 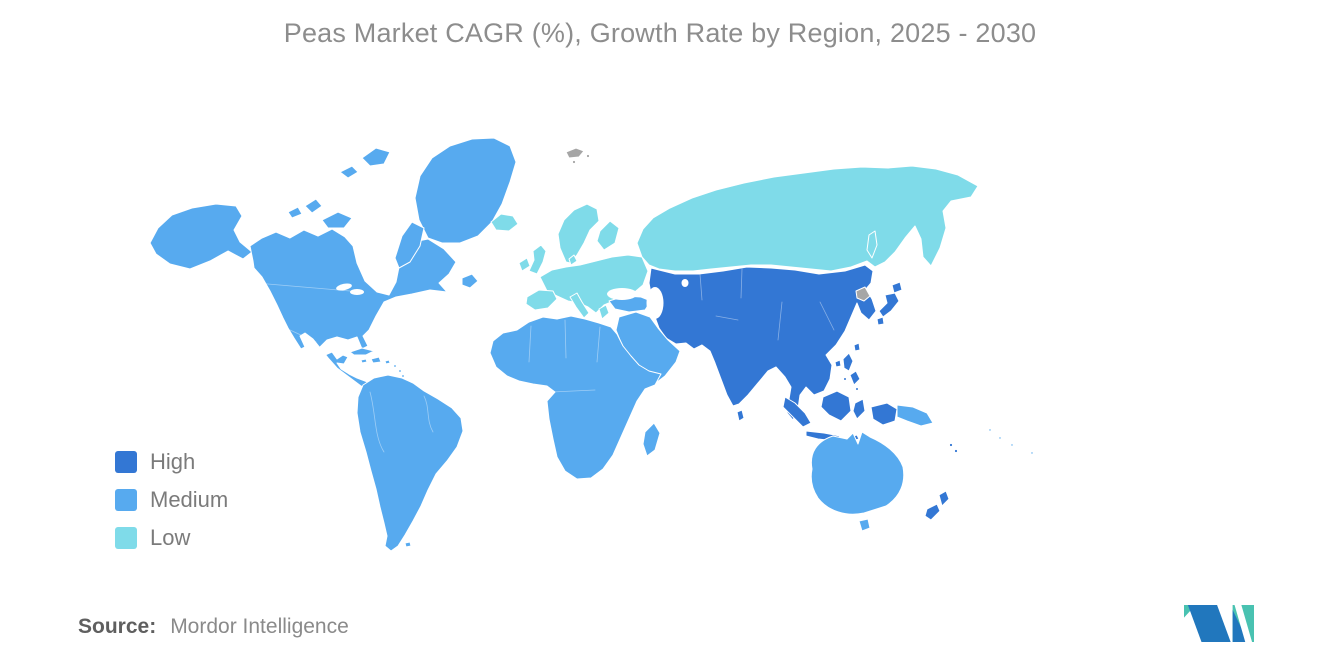 What do you see at coordinates (189, 499) in the screenshot?
I see `legend-label-medium: Medium` at bounding box center [189, 499].